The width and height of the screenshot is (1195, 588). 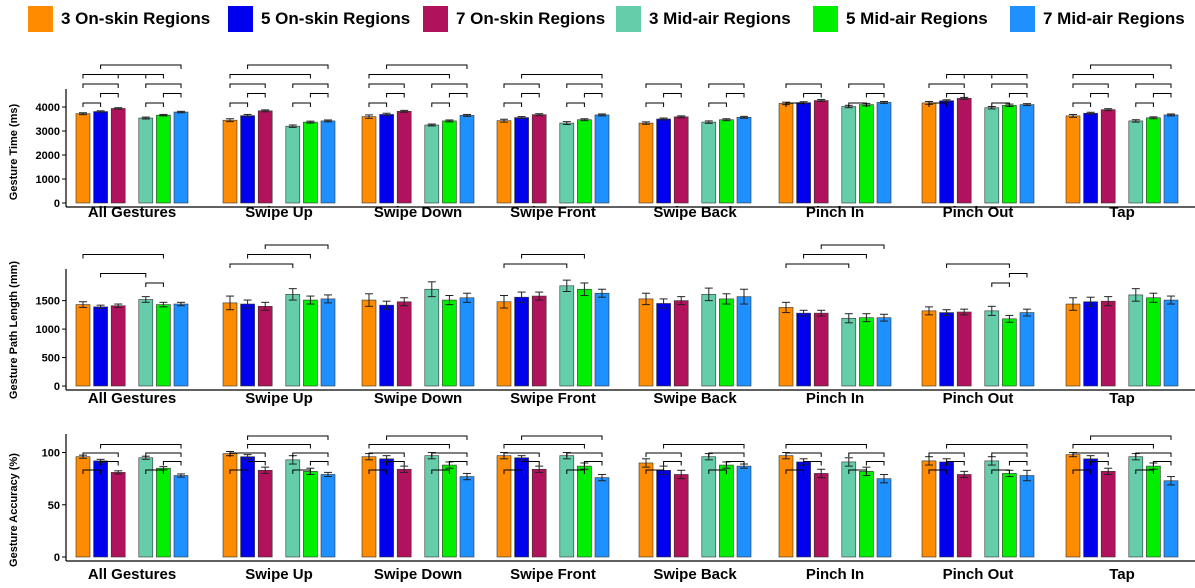 I want to click on legend-item: 7 Mid-air Regions, so click(x=1097, y=19).